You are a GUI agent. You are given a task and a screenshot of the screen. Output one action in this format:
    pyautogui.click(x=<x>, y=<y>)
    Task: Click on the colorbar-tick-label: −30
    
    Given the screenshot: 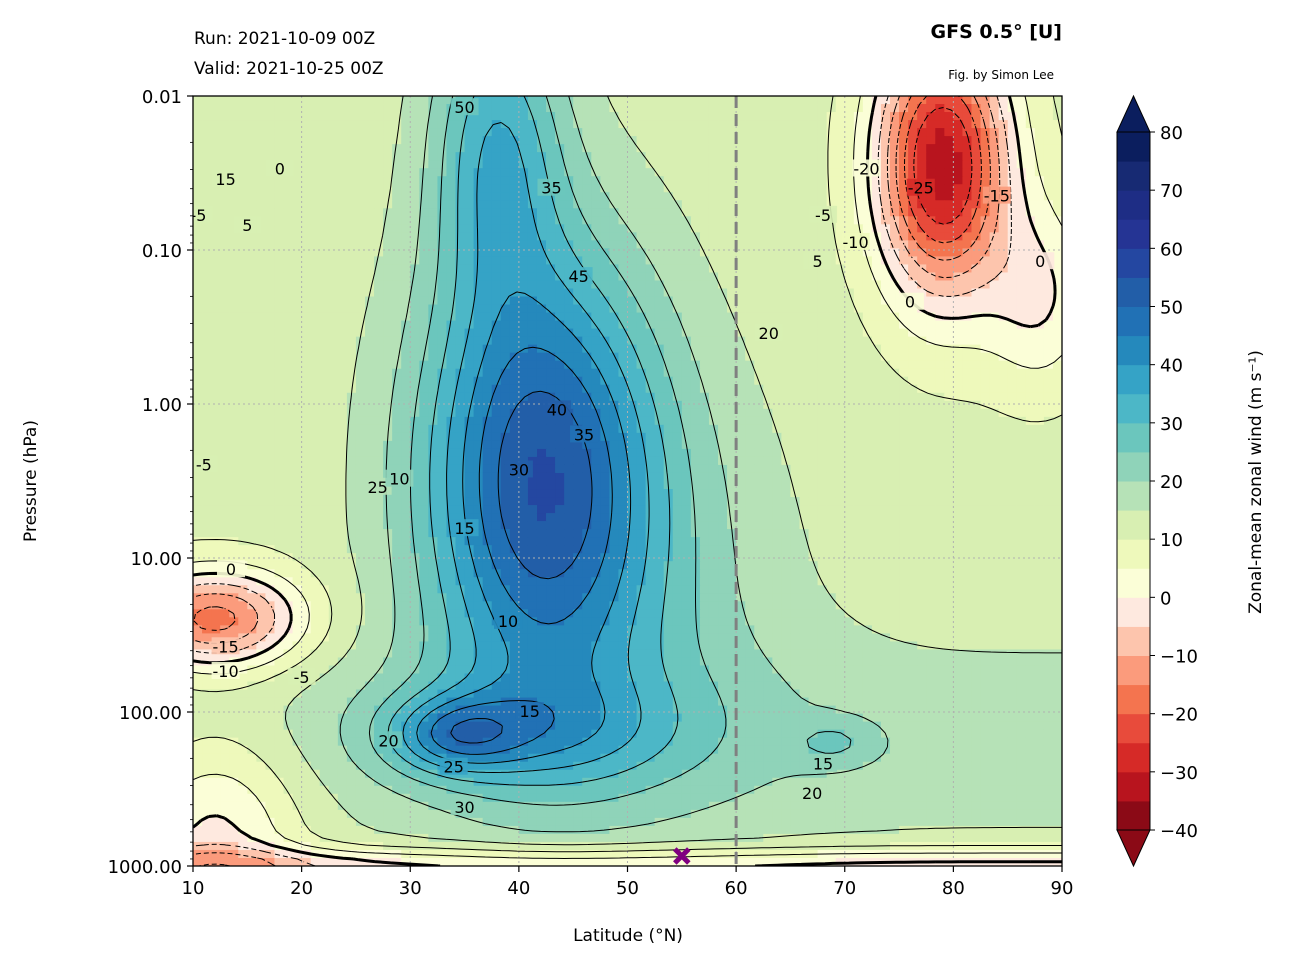 What is the action you would take?
    pyautogui.click(x=1179, y=773)
    